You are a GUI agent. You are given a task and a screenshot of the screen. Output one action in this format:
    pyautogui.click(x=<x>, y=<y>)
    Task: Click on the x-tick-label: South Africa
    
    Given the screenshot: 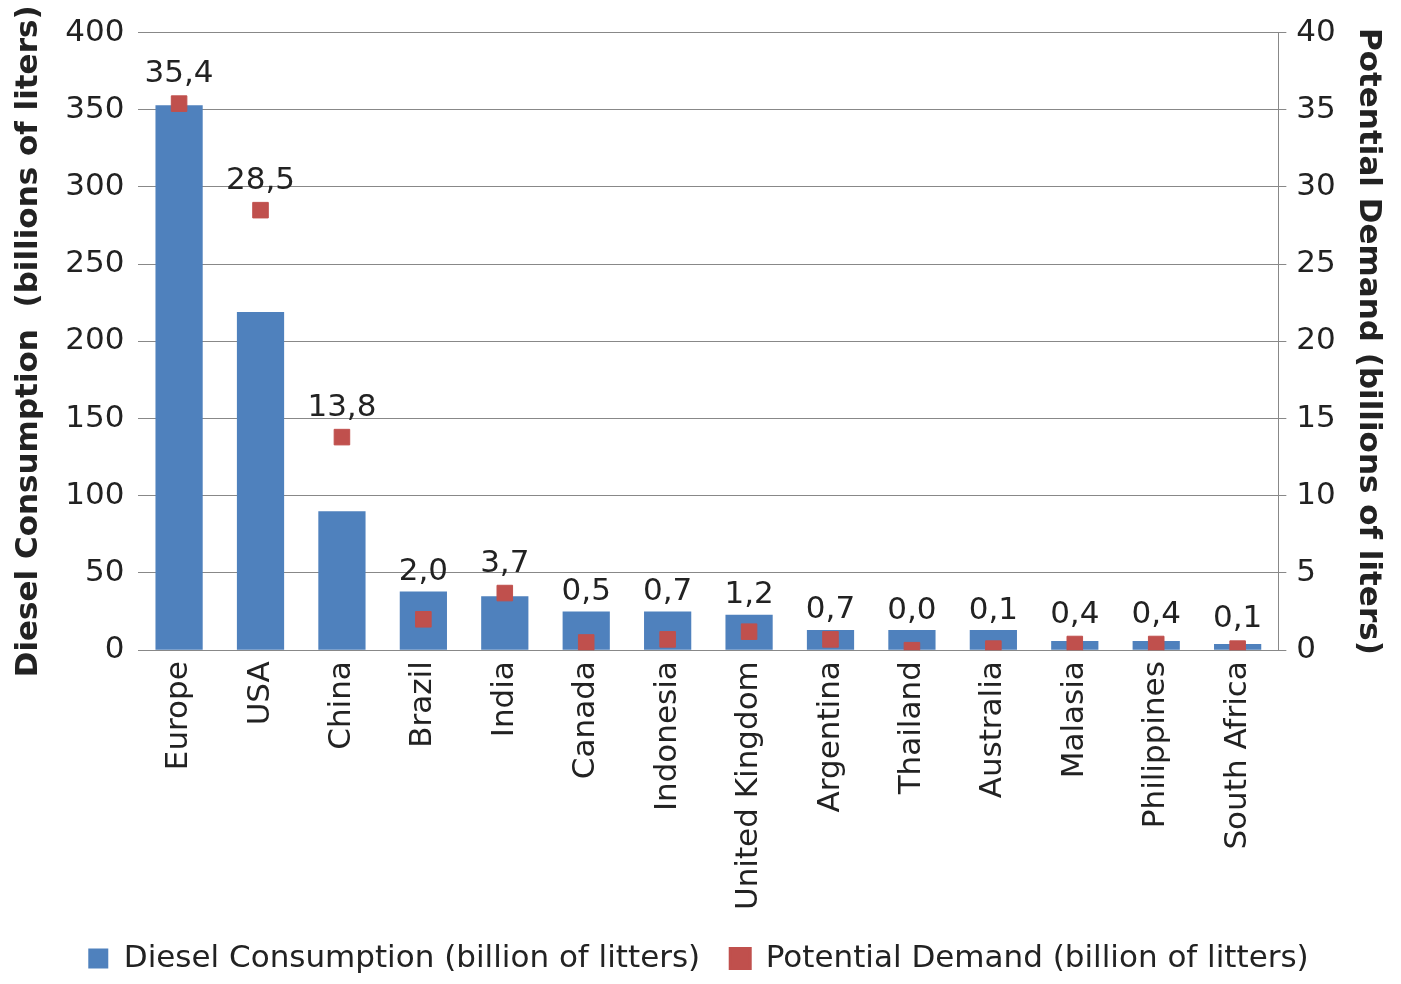 What is the action you would take?
    pyautogui.click(x=1234, y=755)
    